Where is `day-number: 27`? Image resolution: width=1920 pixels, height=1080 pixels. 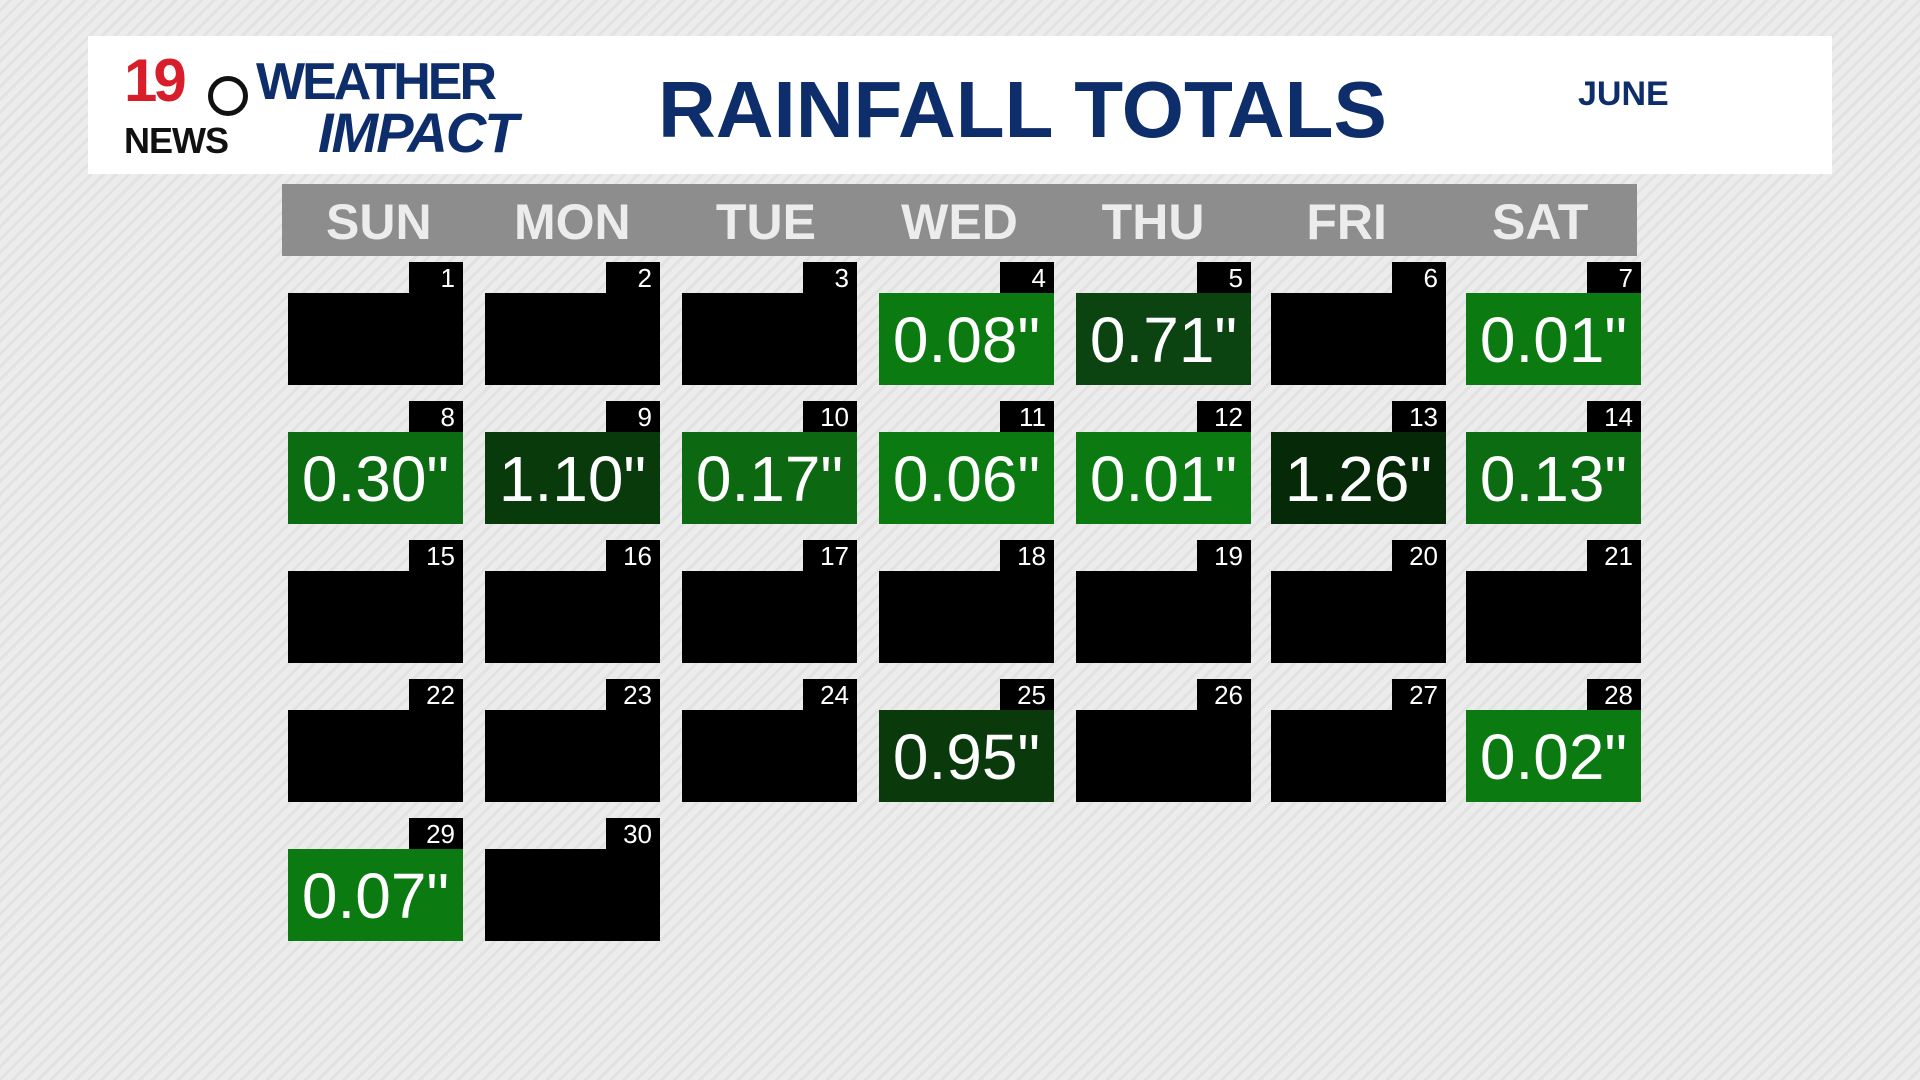
day-number: 27 is located at coordinates (1419, 694).